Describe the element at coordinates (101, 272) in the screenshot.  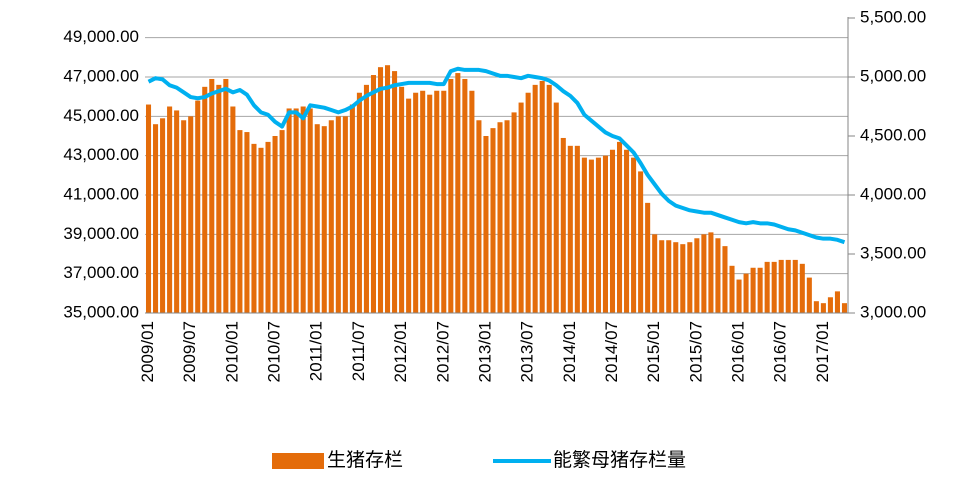
I see `y-tick-label: 37,000.00` at that location.